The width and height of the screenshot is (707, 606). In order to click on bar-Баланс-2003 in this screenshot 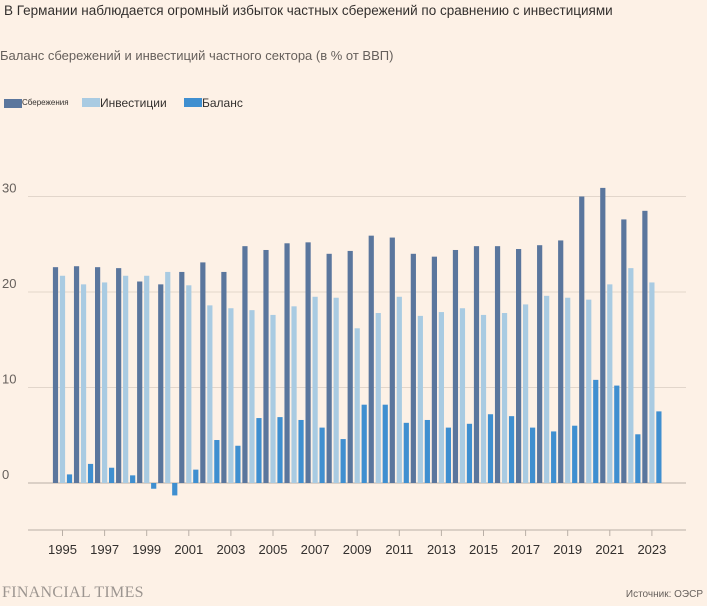, I will do `click(238, 464)`.